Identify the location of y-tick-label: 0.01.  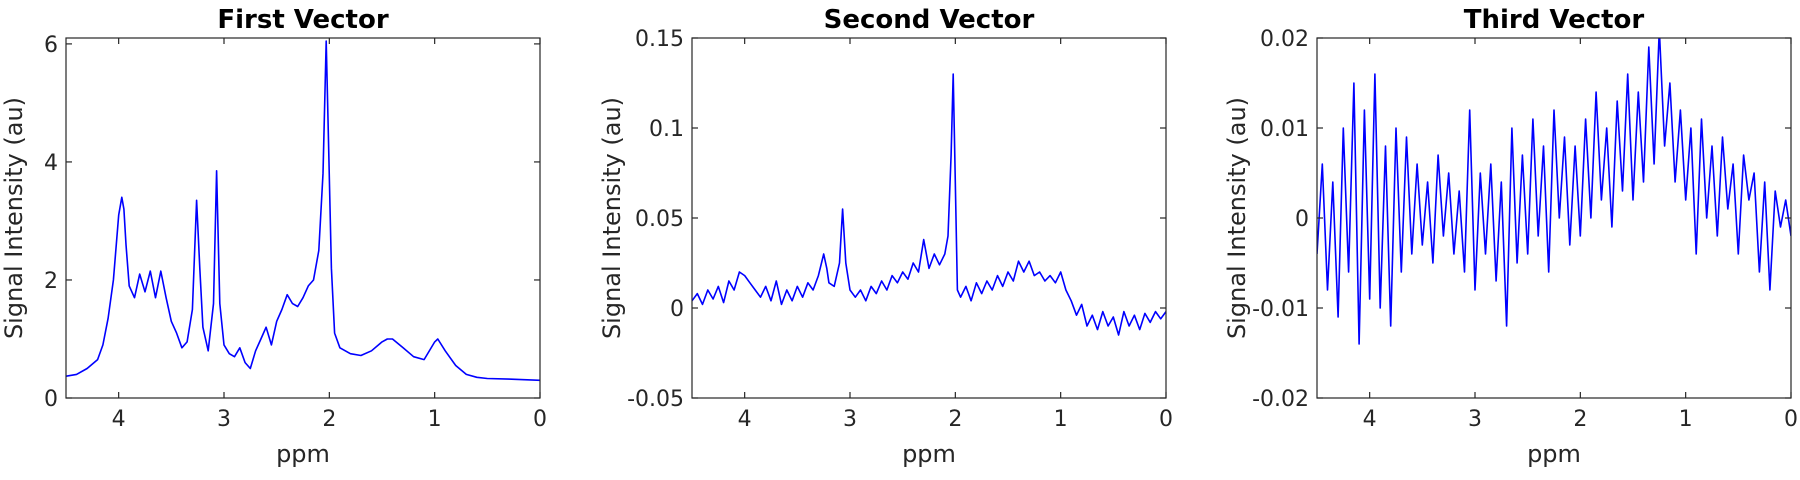
(1284, 129).